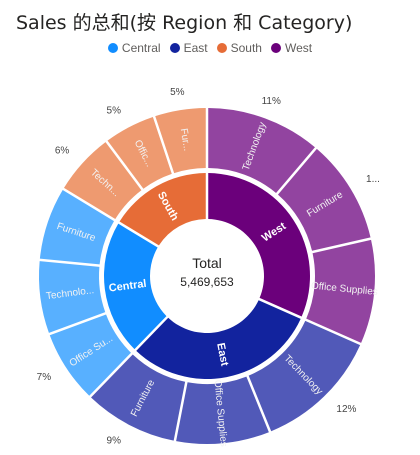 This screenshot has width=420, height=455. I want to click on legend-label-south: South, so click(246, 48).